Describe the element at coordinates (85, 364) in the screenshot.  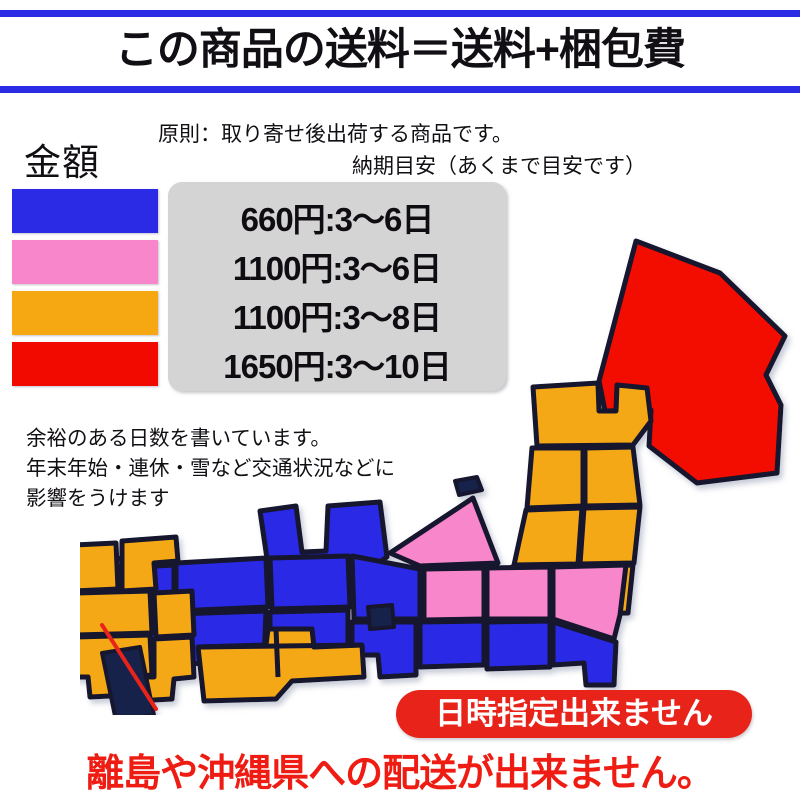
I see `legend-swatch-red` at that location.